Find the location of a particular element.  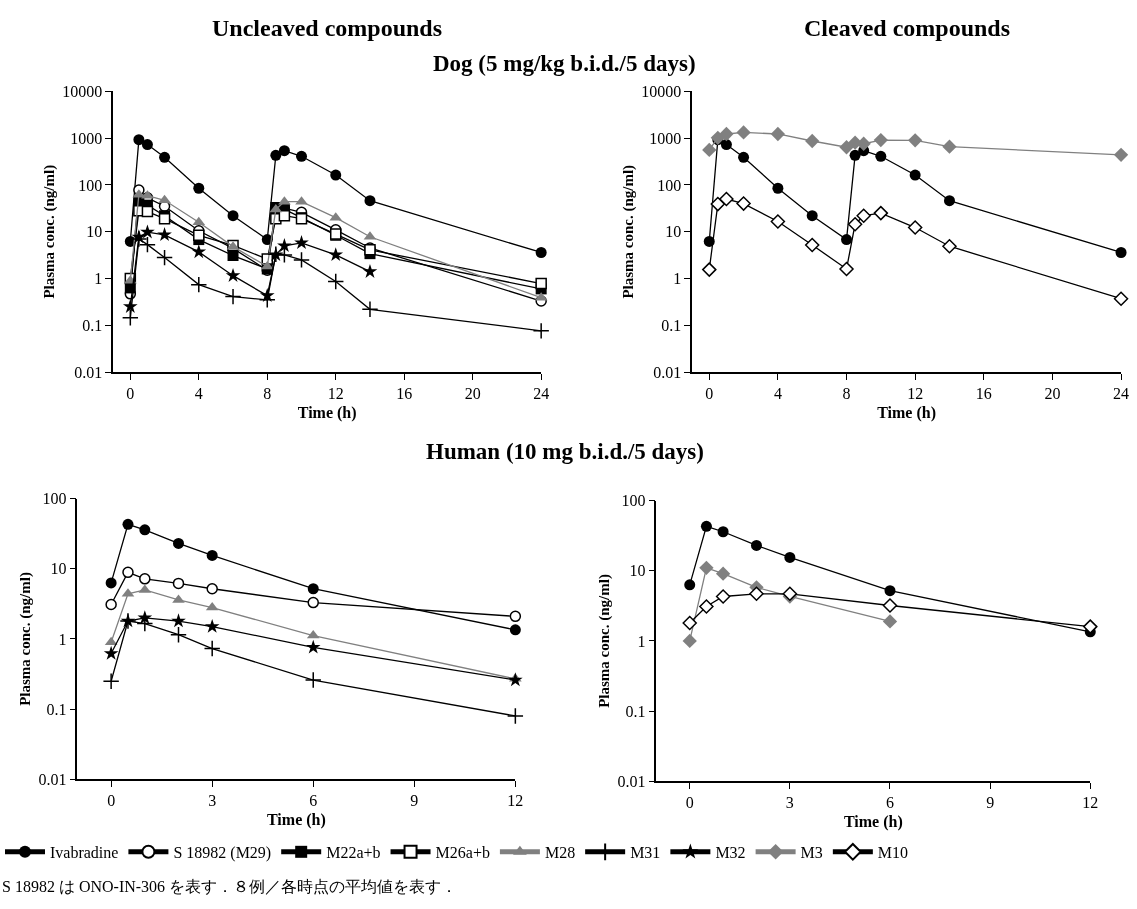

chart-title: Uncleaved compounds is located at coordinates (327, 28).